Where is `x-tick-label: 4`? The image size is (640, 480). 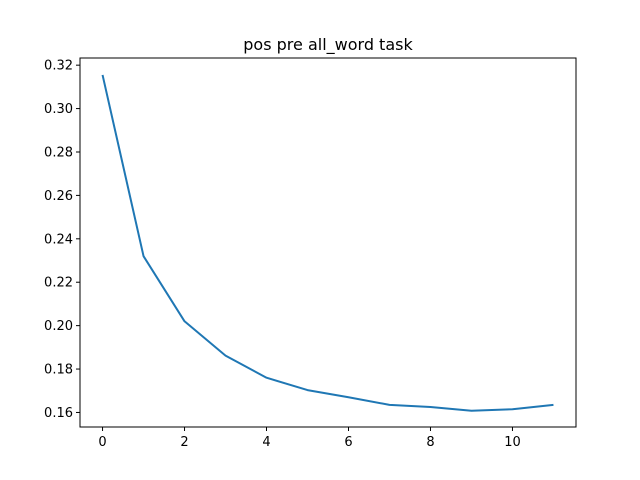 x-tick-label: 4 is located at coordinates (266, 442).